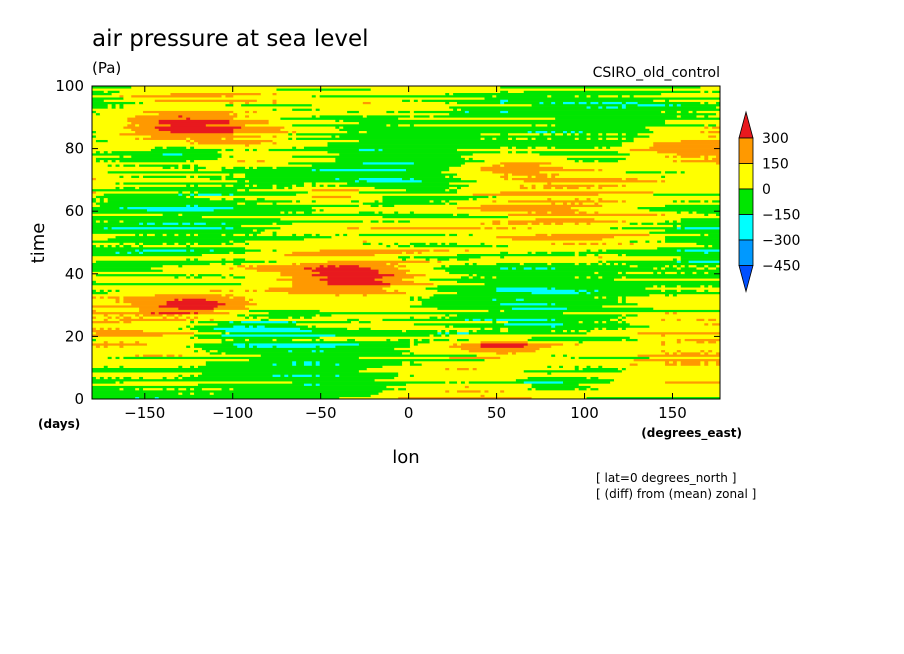 The height and width of the screenshot is (654, 904). What do you see at coordinates (69, 86) in the screenshot?
I see `y-tick-label: 100` at bounding box center [69, 86].